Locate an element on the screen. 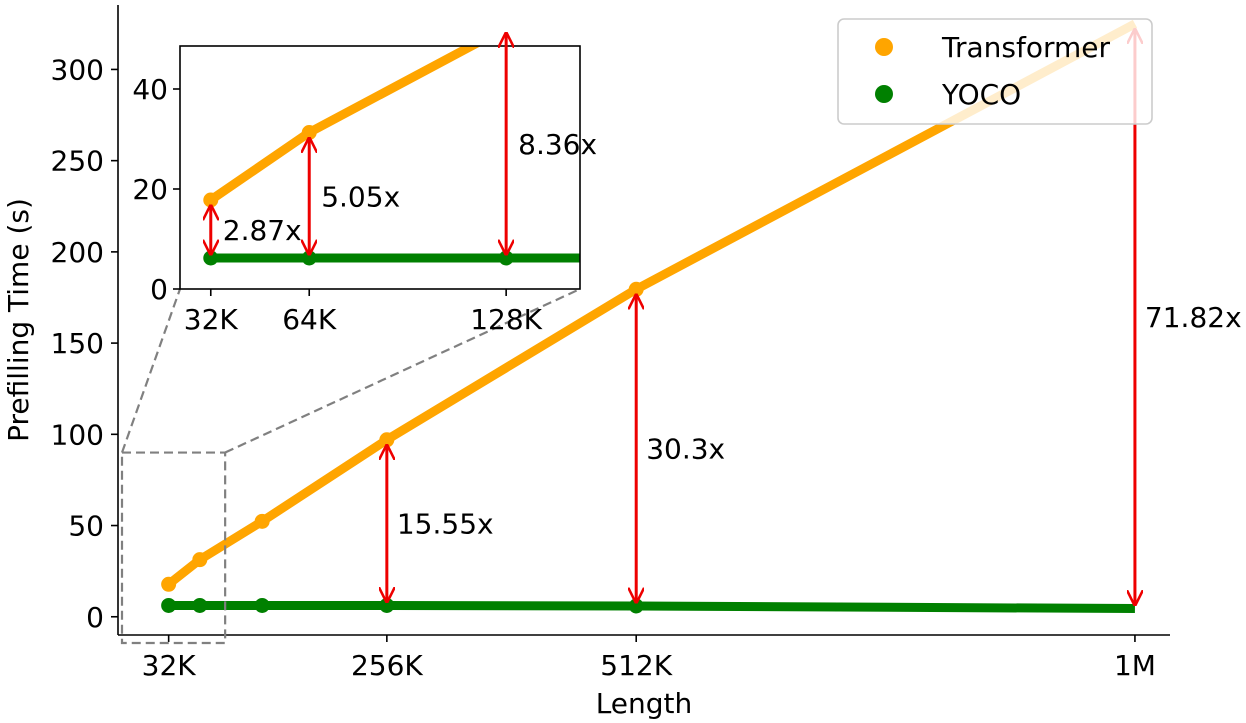  inset-x-tick-label: 64K is located at coordinates (309, 319).